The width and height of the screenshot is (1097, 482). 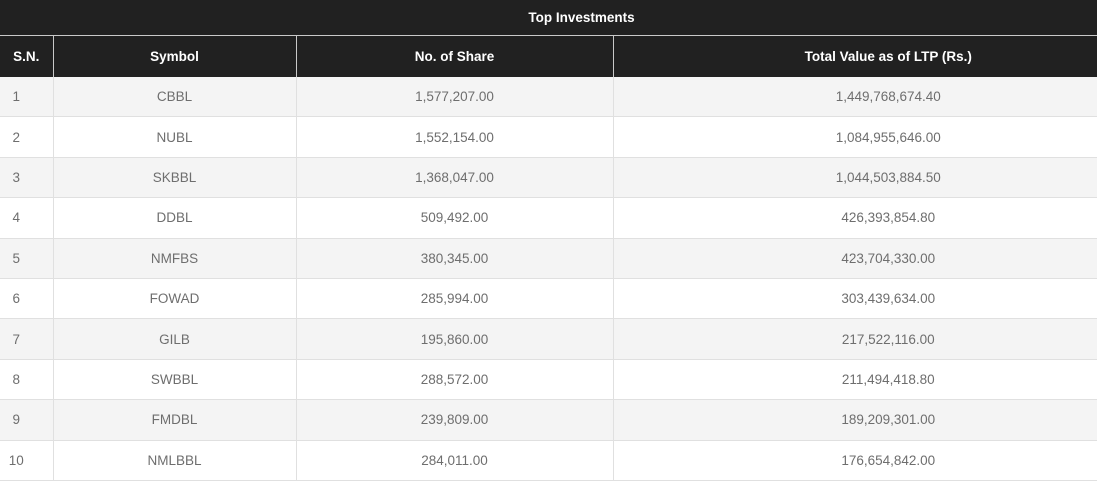 What do you see at coordinates (855, 420) in the screenshot?
I see `cell-value: 189,209,301.00` at bounding box center [855, 420].